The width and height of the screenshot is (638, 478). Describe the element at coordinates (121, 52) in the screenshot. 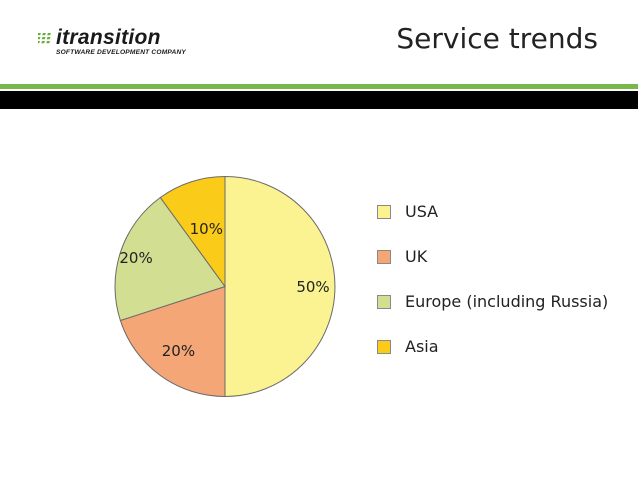

I see `logo-tagline: SOFTWARE DEVELOPMENT COMPANY` at that location.